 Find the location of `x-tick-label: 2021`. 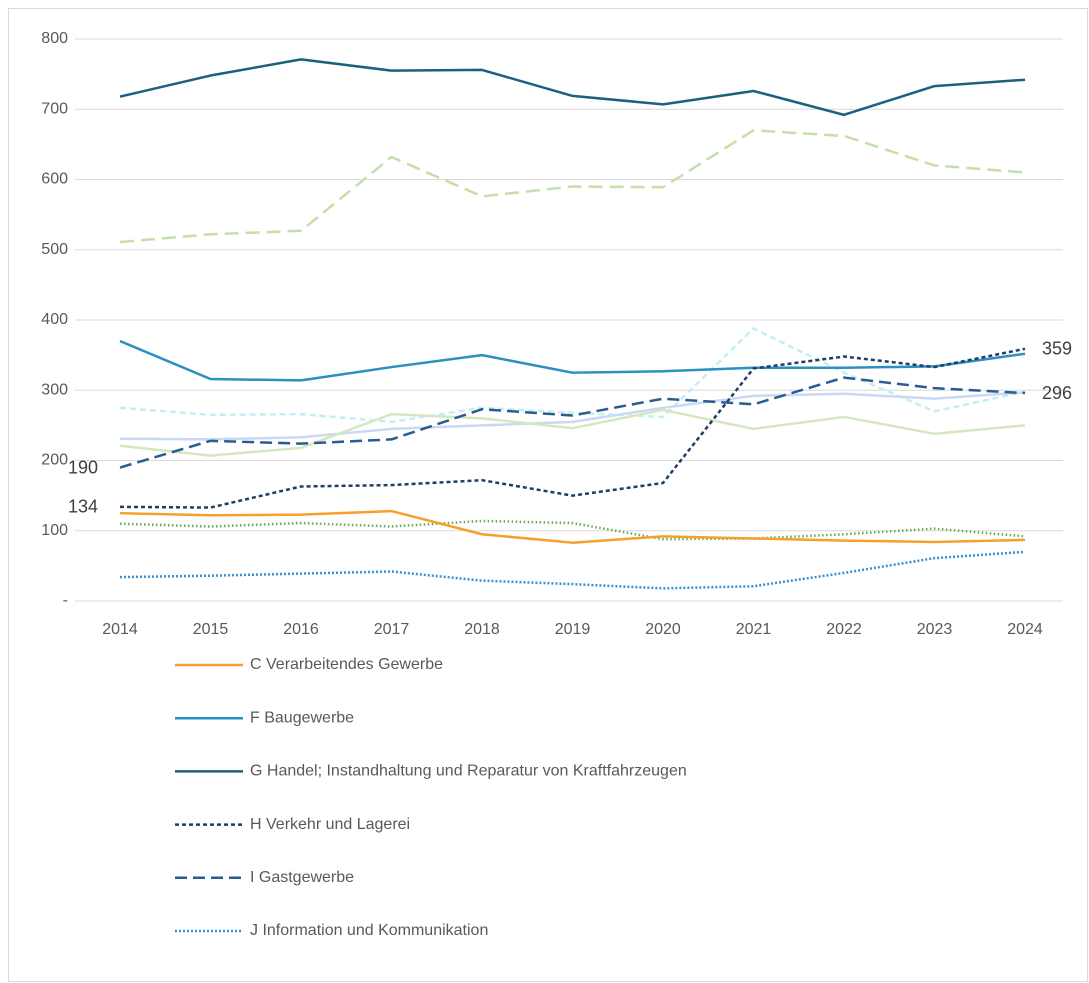

x-tick-label: 2021 is located at coordinates (754, 629).